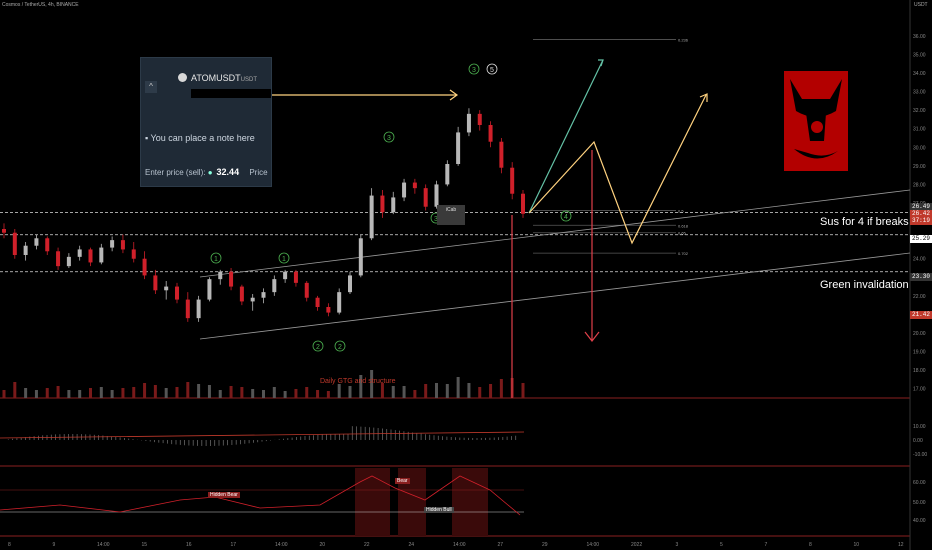 The image size is (932, 550). What do you see at coordinates (919, 353) in the screenshot?
I see `y-tick-label: 19.00` at bounding box center [919, 353].